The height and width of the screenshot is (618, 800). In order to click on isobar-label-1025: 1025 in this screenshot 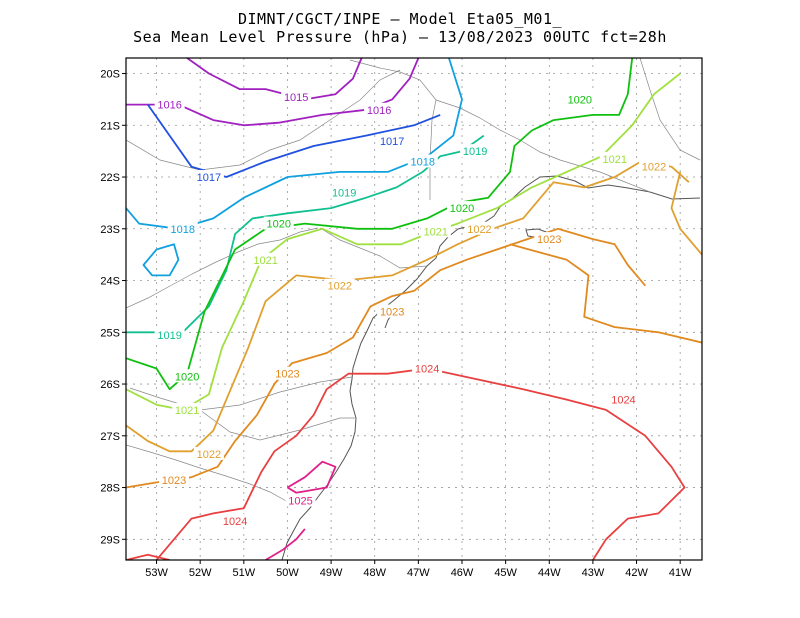, I will do `click(300, 501)`.